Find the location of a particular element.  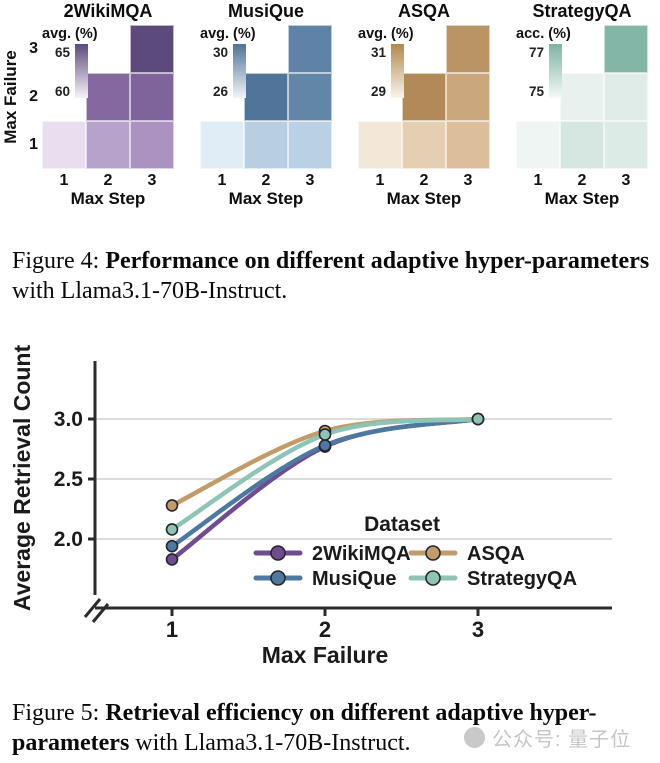

figure4-caption-prefix: Figure 4: is located at coordinates (59, 261).